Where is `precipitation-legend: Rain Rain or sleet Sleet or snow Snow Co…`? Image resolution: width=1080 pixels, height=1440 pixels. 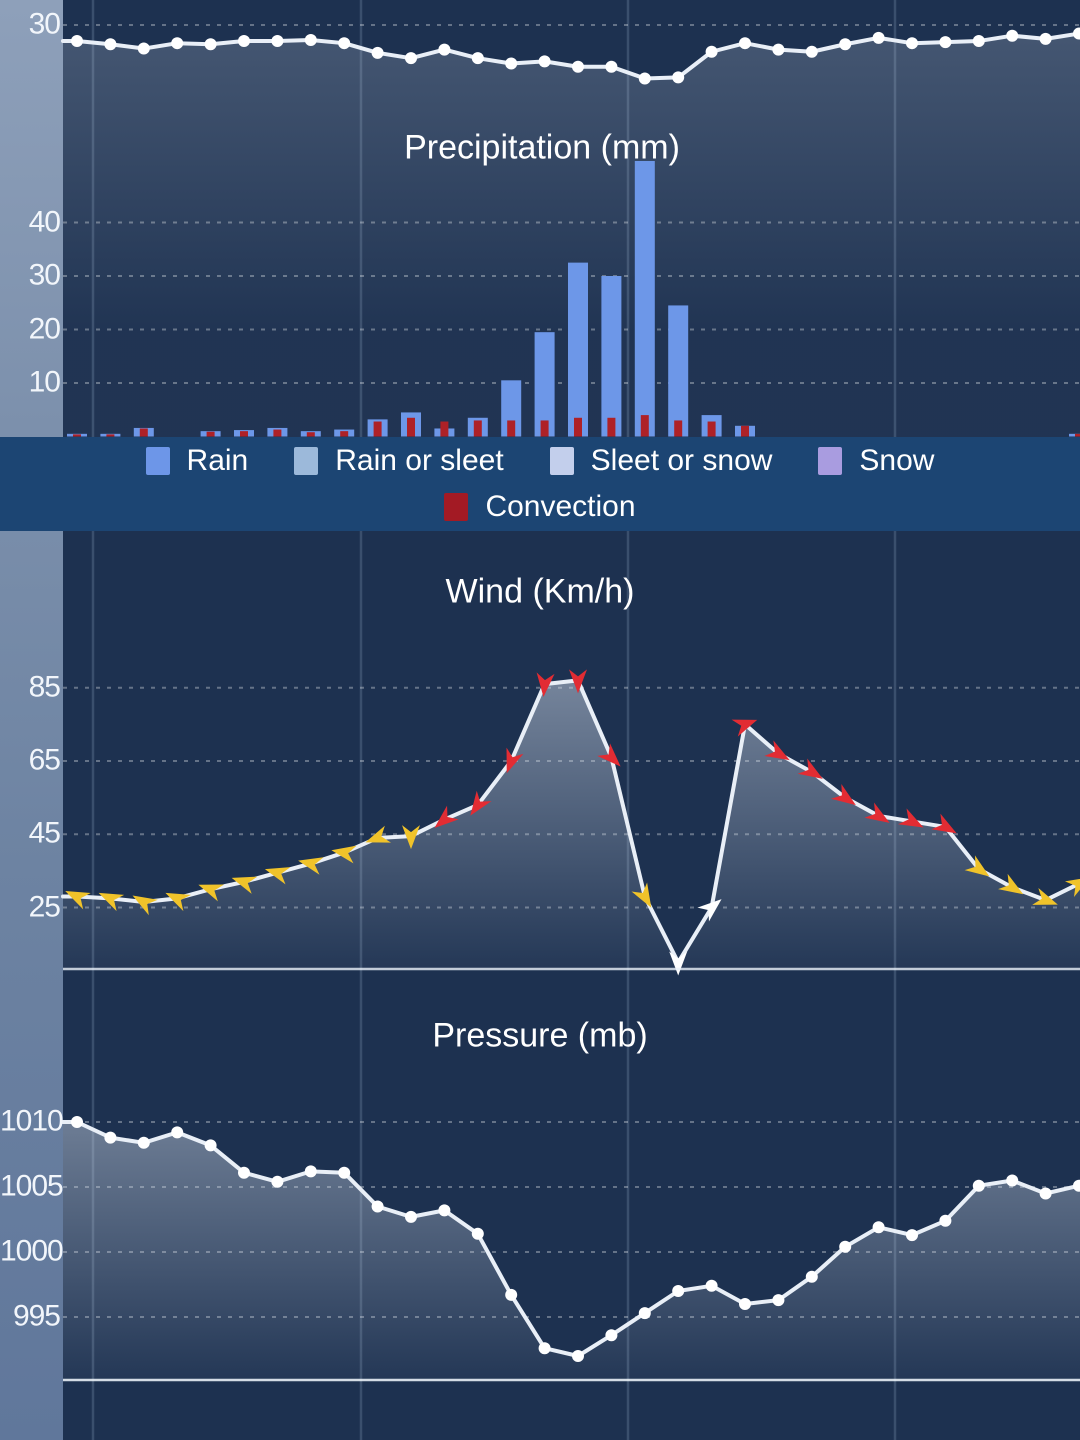
precipitation-legend: Rain Rain or sleet Sleet or snow Snow Co… is located at coordinates (540, 484).